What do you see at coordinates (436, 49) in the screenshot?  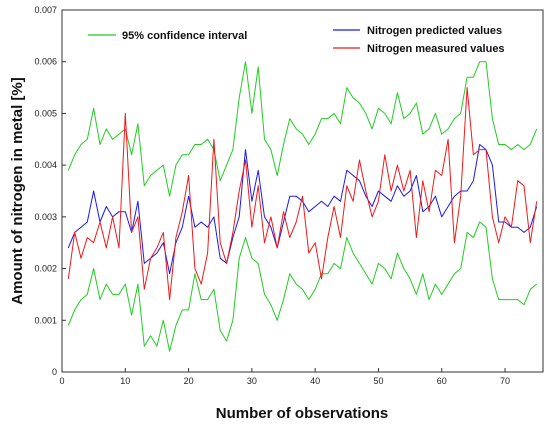 I see `legend-label-measured: Nitrogen measured values` at bounding box center [436, 49].